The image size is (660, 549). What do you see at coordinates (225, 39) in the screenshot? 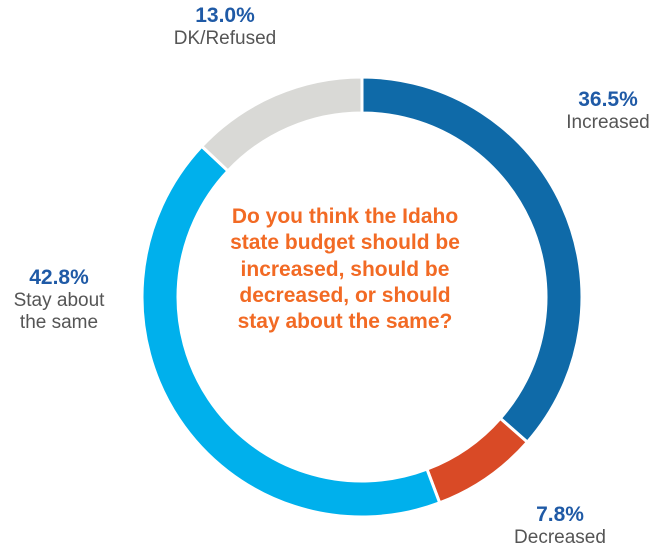
I see `slice-category-dk-refused: DK/Refused` at bounding box center [225, 39].